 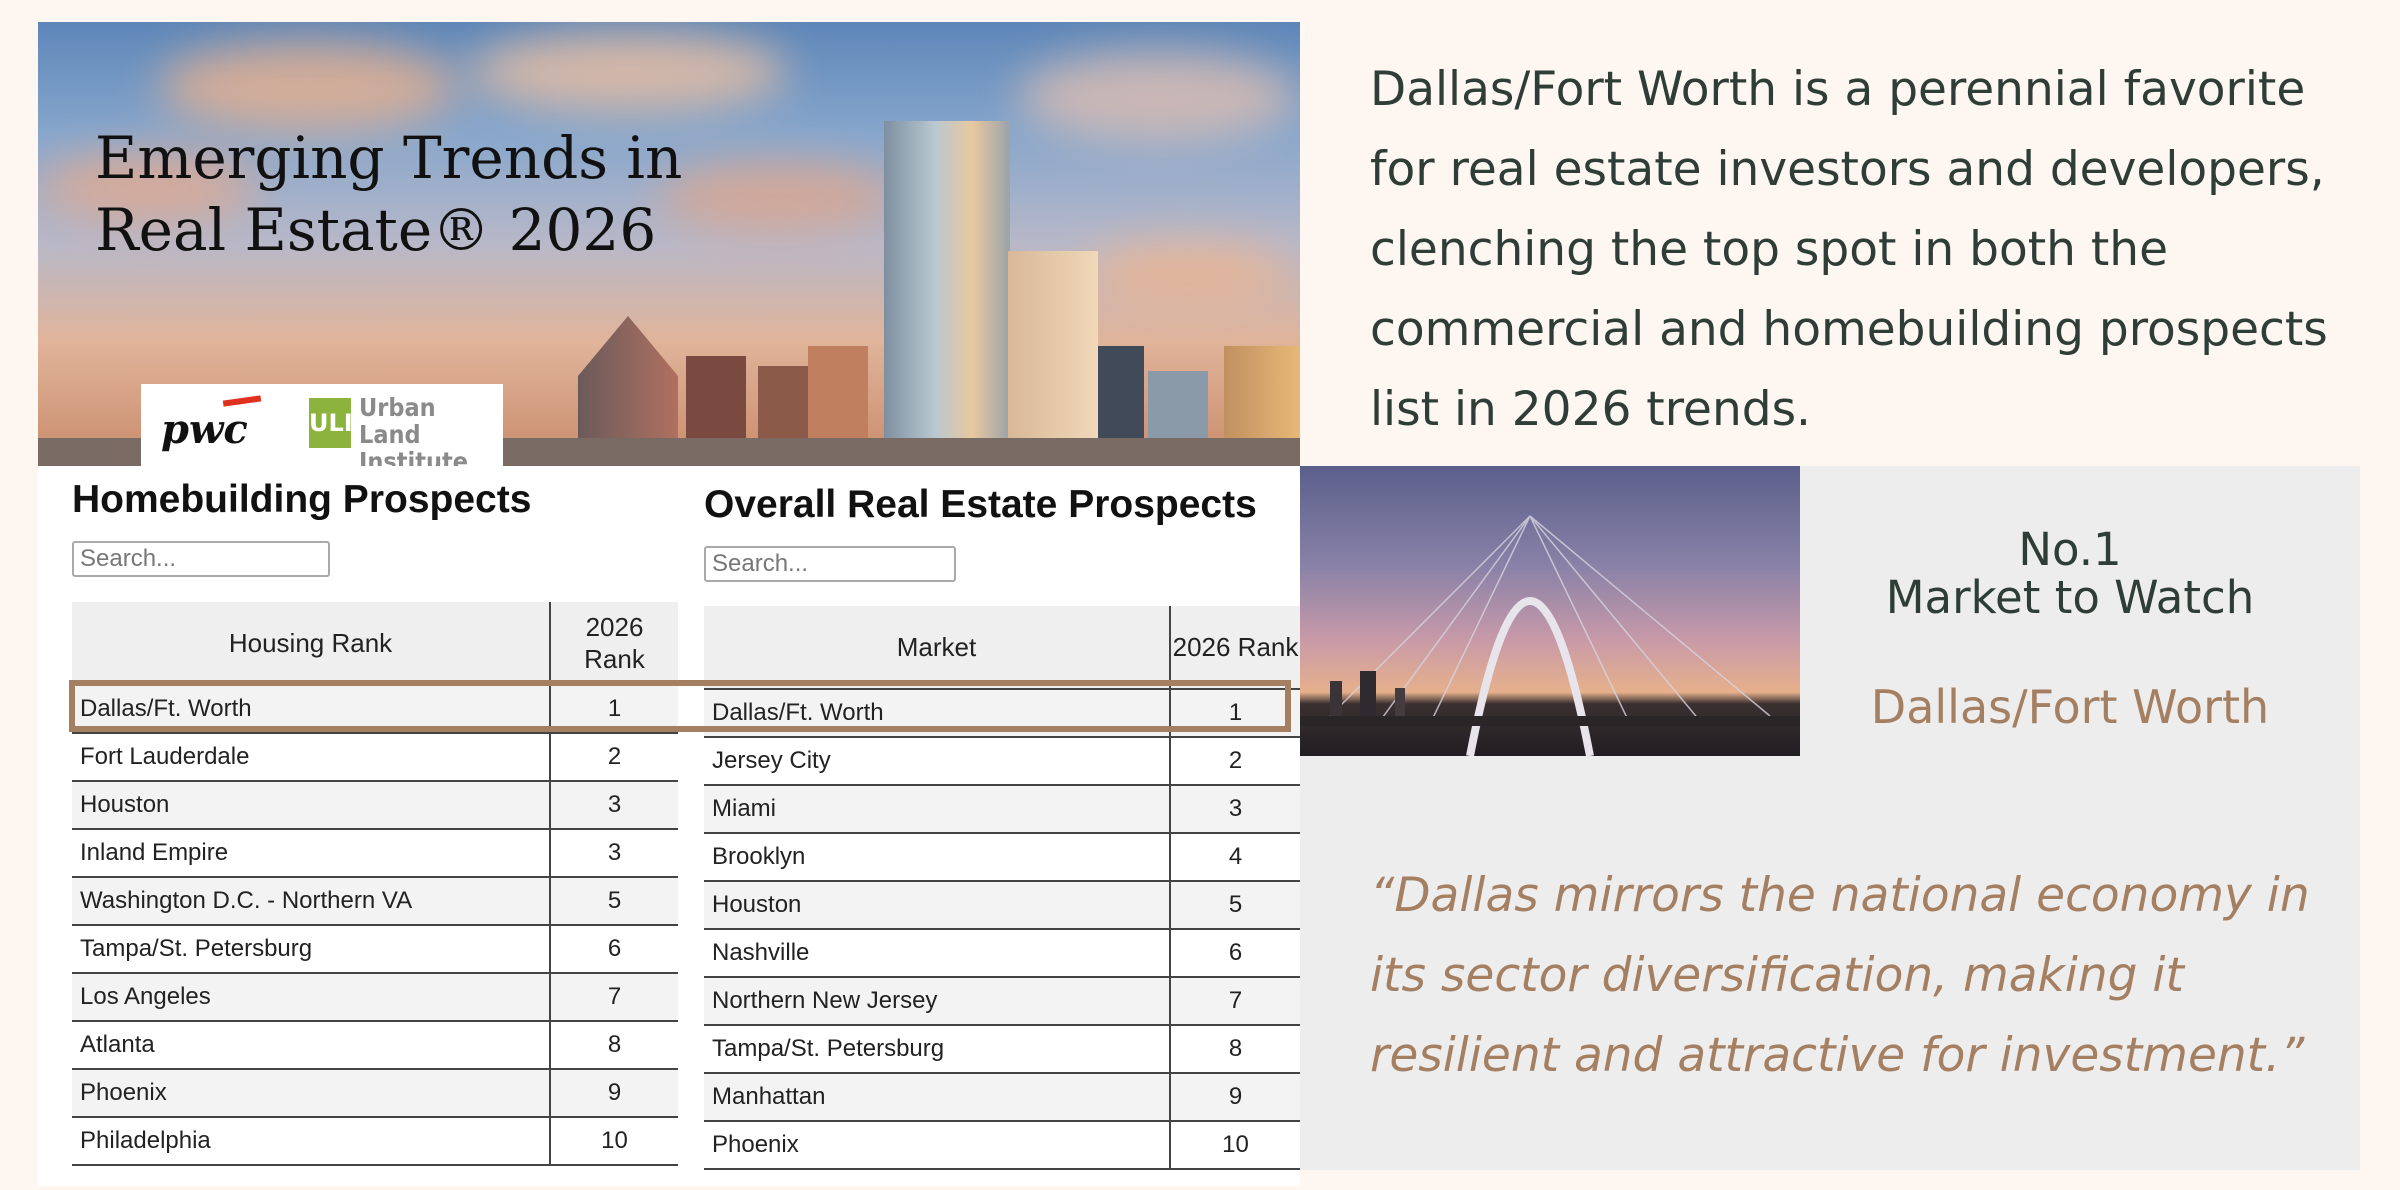 What do you see at coordinates (331, 423) in the screenshot?
I see `uli-logo-mark: ULI` at bounding box center [331, 423].